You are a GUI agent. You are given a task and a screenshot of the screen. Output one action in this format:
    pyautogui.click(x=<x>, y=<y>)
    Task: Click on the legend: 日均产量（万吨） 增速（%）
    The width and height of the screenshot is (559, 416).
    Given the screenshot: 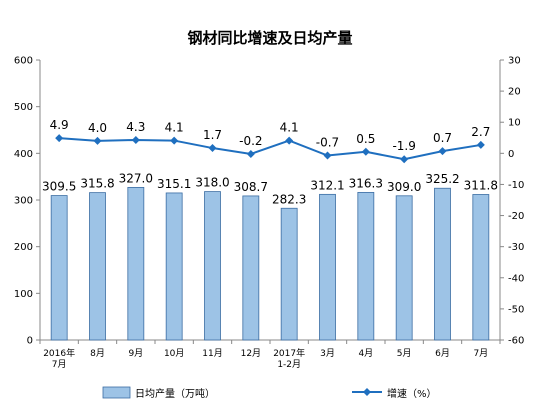 What is the action you would take?
    pyautogui.click(x=269, y=393)
    